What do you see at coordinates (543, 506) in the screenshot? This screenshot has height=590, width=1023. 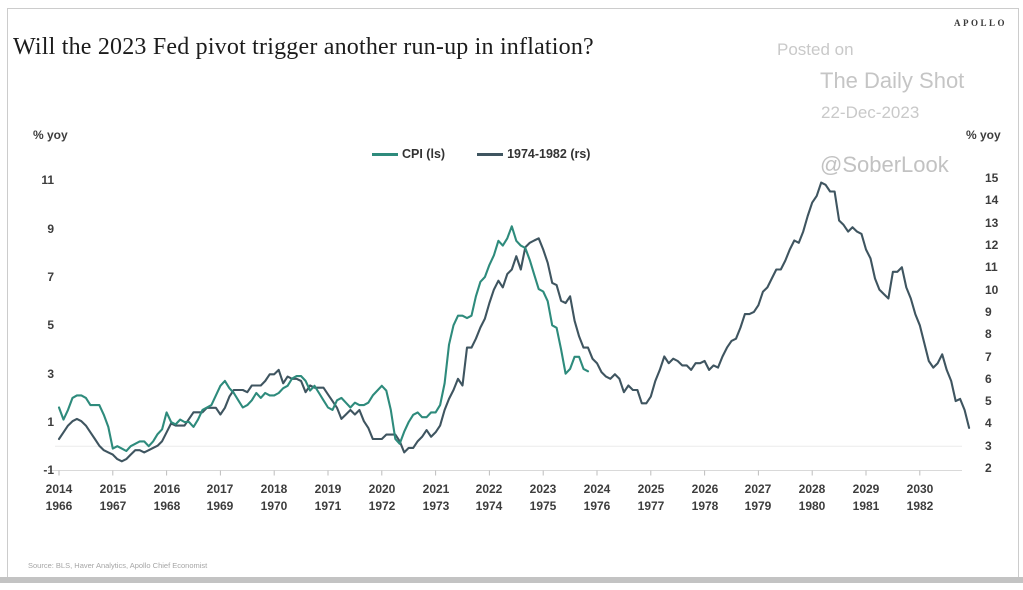 I see `x-axis-label-row2: 1975` at bounding box center [543, 506].